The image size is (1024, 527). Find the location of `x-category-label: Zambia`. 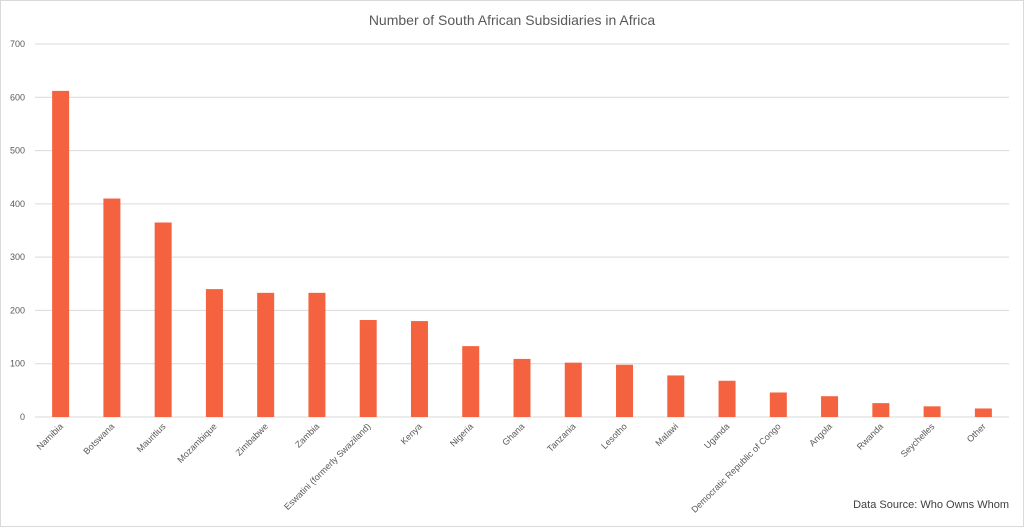

x-category-label: Zambia is located at coordinates (307, 435).